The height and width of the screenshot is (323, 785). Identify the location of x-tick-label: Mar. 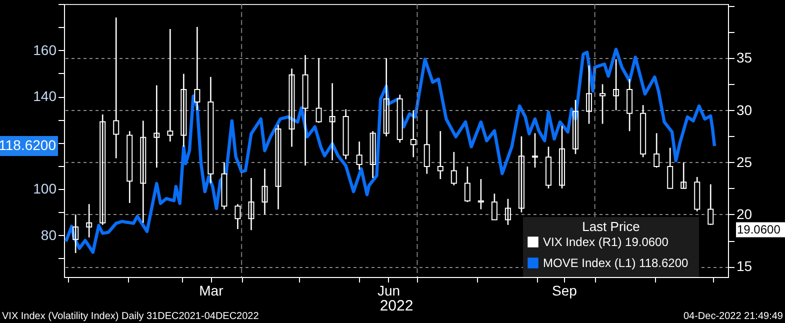
(211, 290).